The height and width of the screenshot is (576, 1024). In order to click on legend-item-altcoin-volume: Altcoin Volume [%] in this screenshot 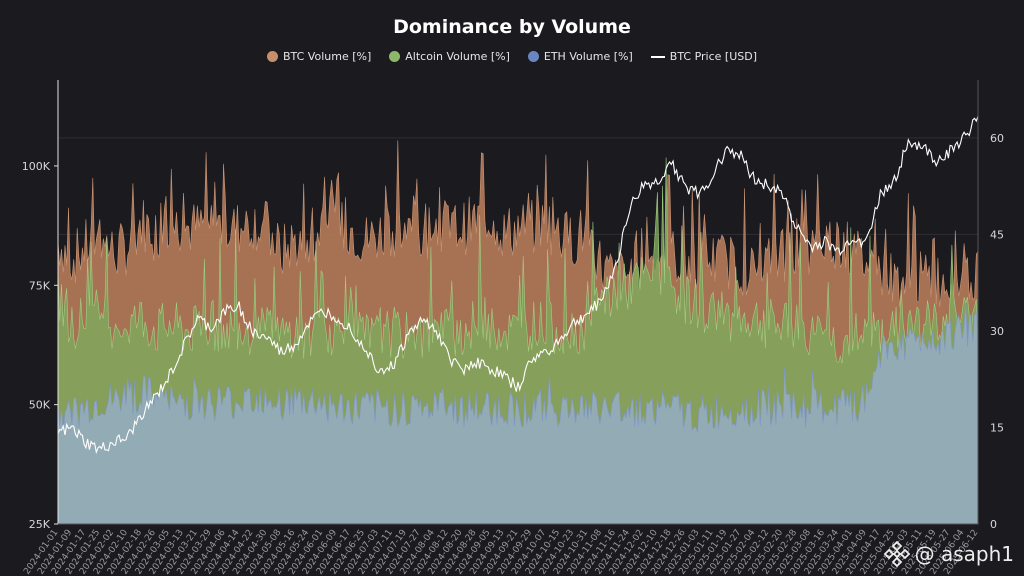, I will do `click(449, 56)`.